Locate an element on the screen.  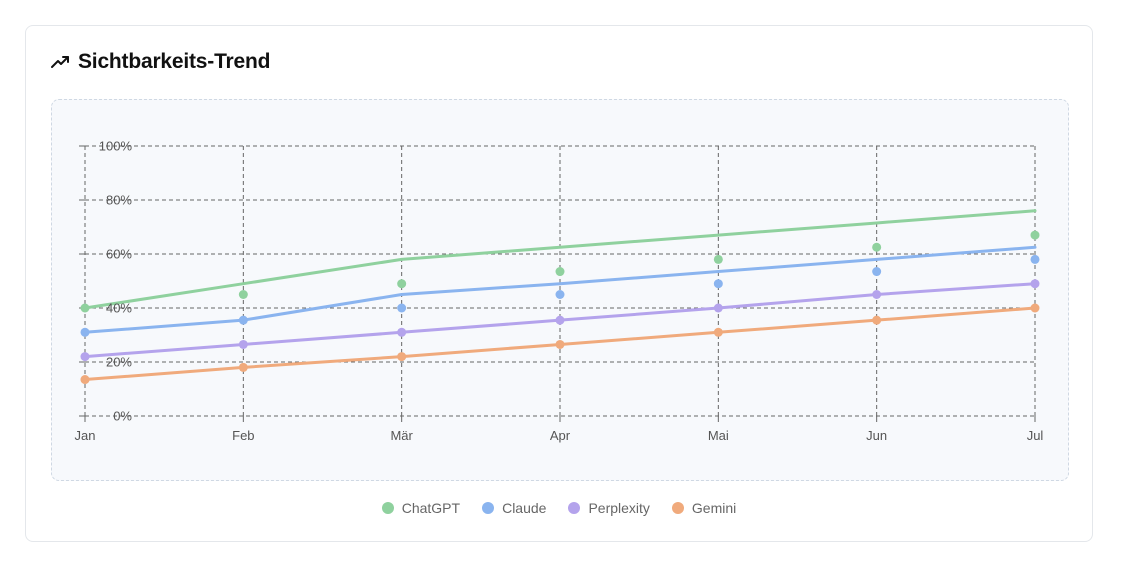
card-header: Sichtbarkeits-Trend is located at coordinates (160, 62).